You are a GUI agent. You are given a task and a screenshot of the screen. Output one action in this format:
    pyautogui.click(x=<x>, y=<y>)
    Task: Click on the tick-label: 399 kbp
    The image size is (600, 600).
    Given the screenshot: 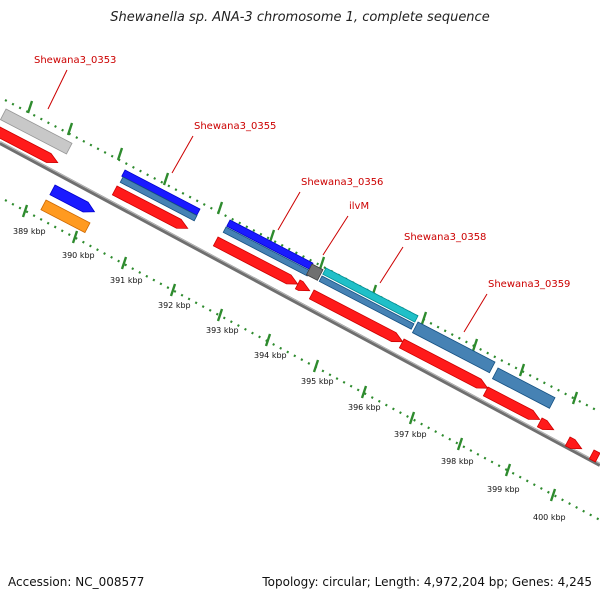 What is the action you would take?
    pyautogui.click(x=503, y=489)
    